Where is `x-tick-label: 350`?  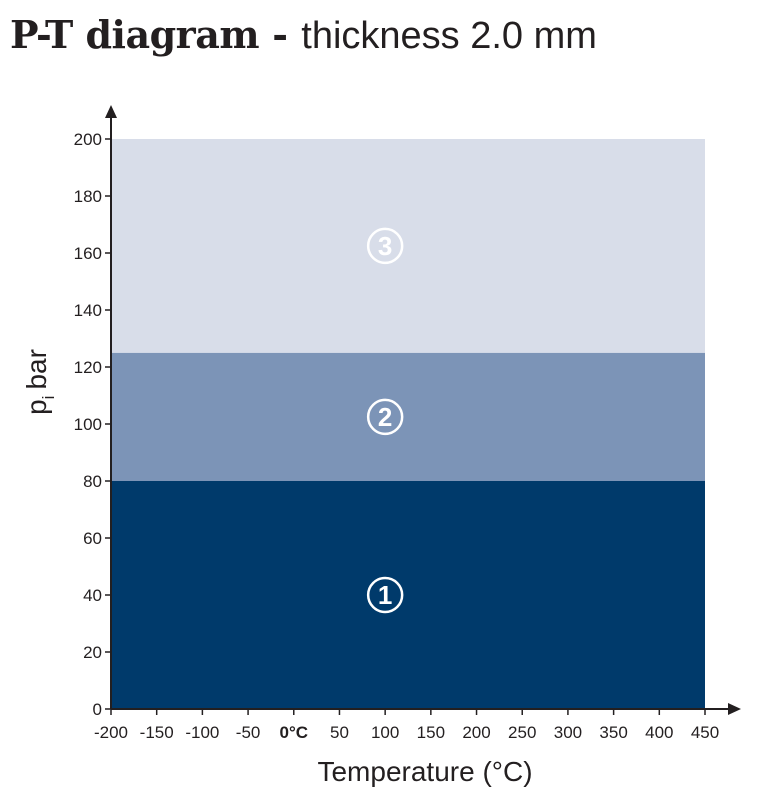
x-tick-label: 350 is located at coordinates (613, 732).